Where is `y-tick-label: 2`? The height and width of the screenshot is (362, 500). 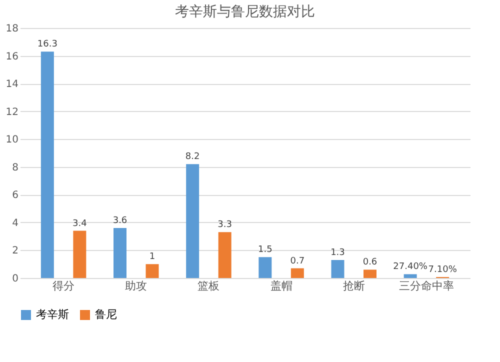
y-tick-label: 2 is located at coordinates (15, 251).